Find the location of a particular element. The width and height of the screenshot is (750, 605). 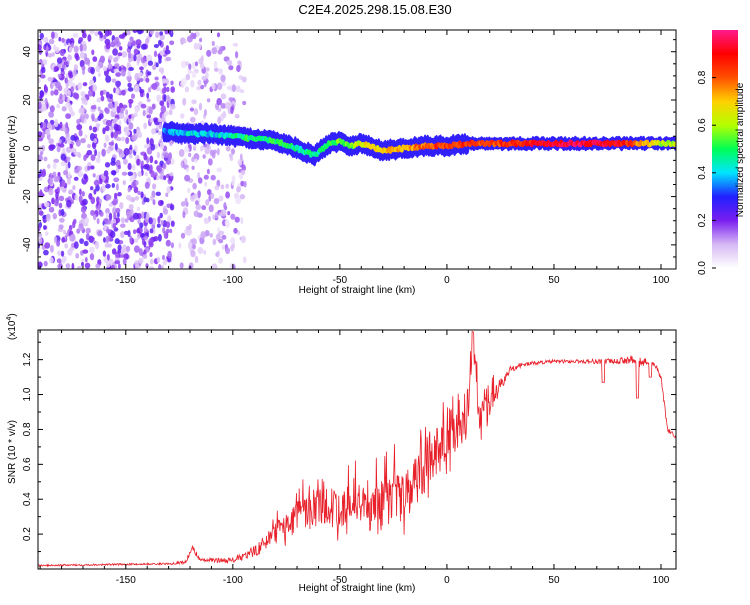

y-tick-label: 0.2 is located at coordinates (27, 534).